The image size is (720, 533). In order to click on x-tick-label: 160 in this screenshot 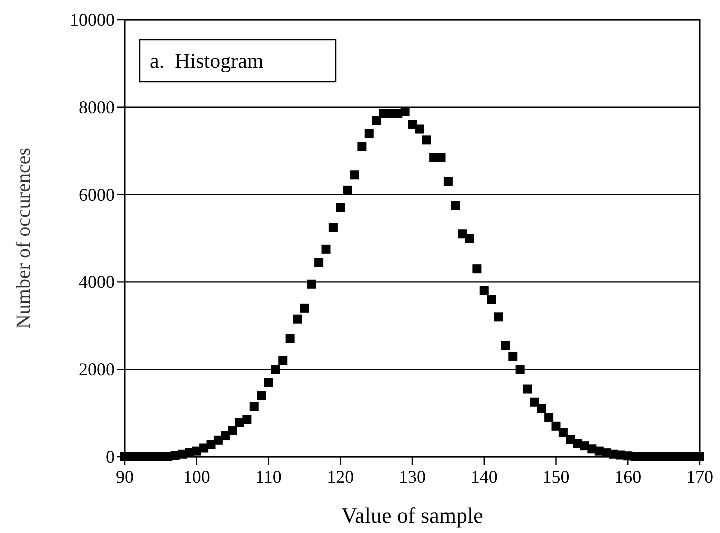, I will do `click(628, 477)`.